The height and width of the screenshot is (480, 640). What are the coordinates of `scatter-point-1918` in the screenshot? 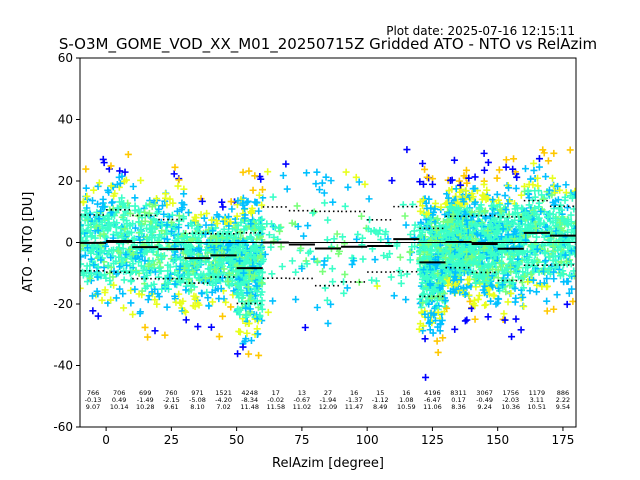 It's located at (423, 163).